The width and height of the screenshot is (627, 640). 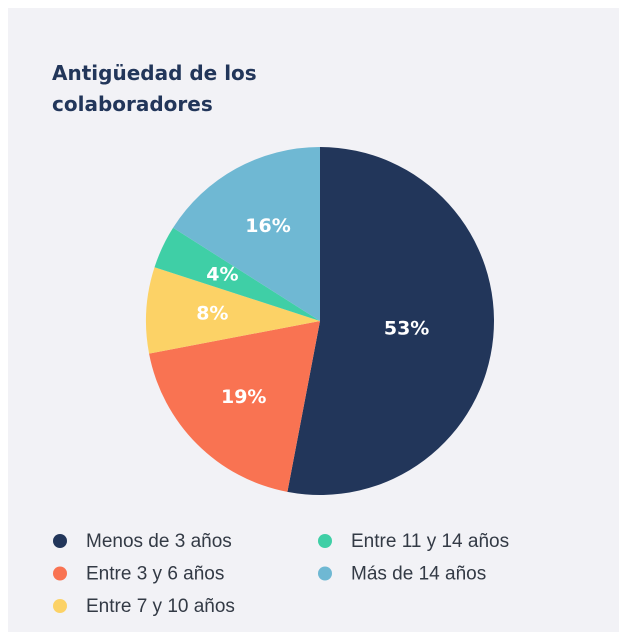 I want to click on data-label: 53%, so click(x=406, y=329).